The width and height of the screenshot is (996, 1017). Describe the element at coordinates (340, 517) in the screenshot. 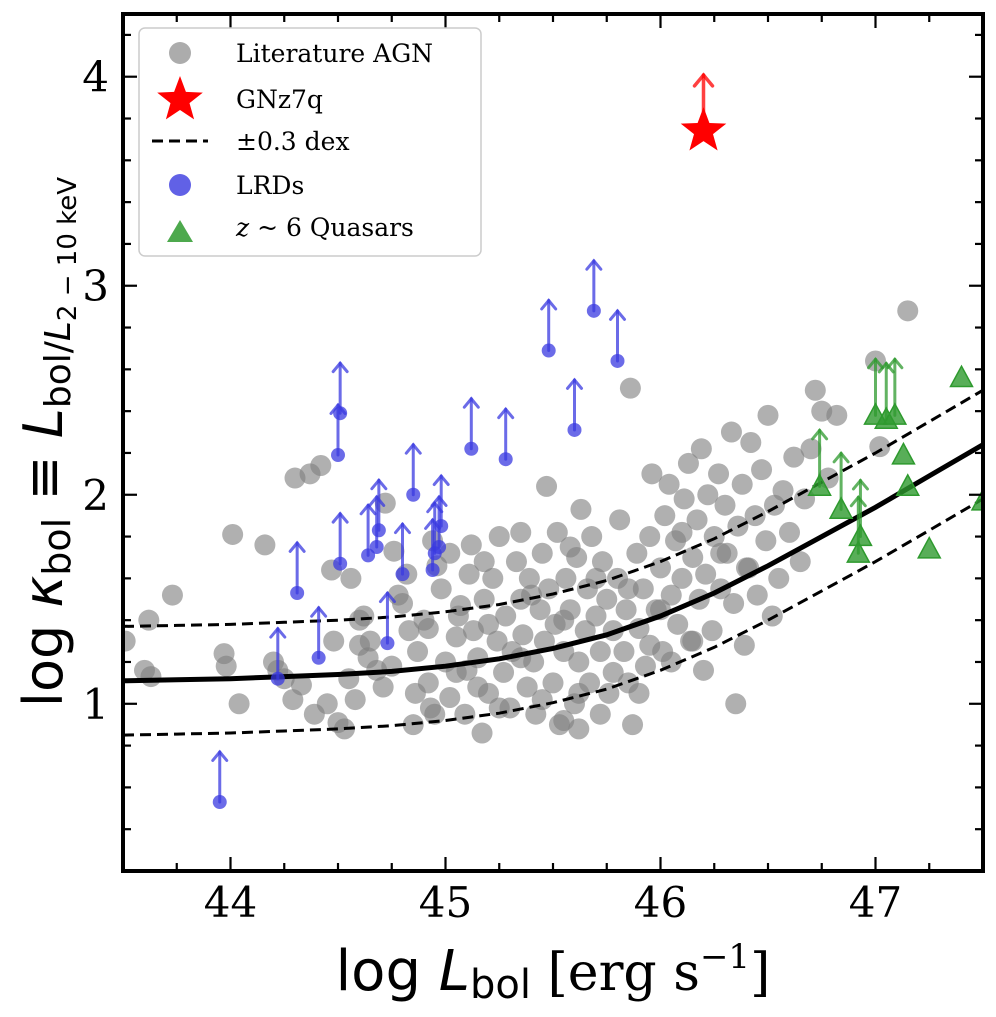

I see `lrd-arrow-6-head` at that location.